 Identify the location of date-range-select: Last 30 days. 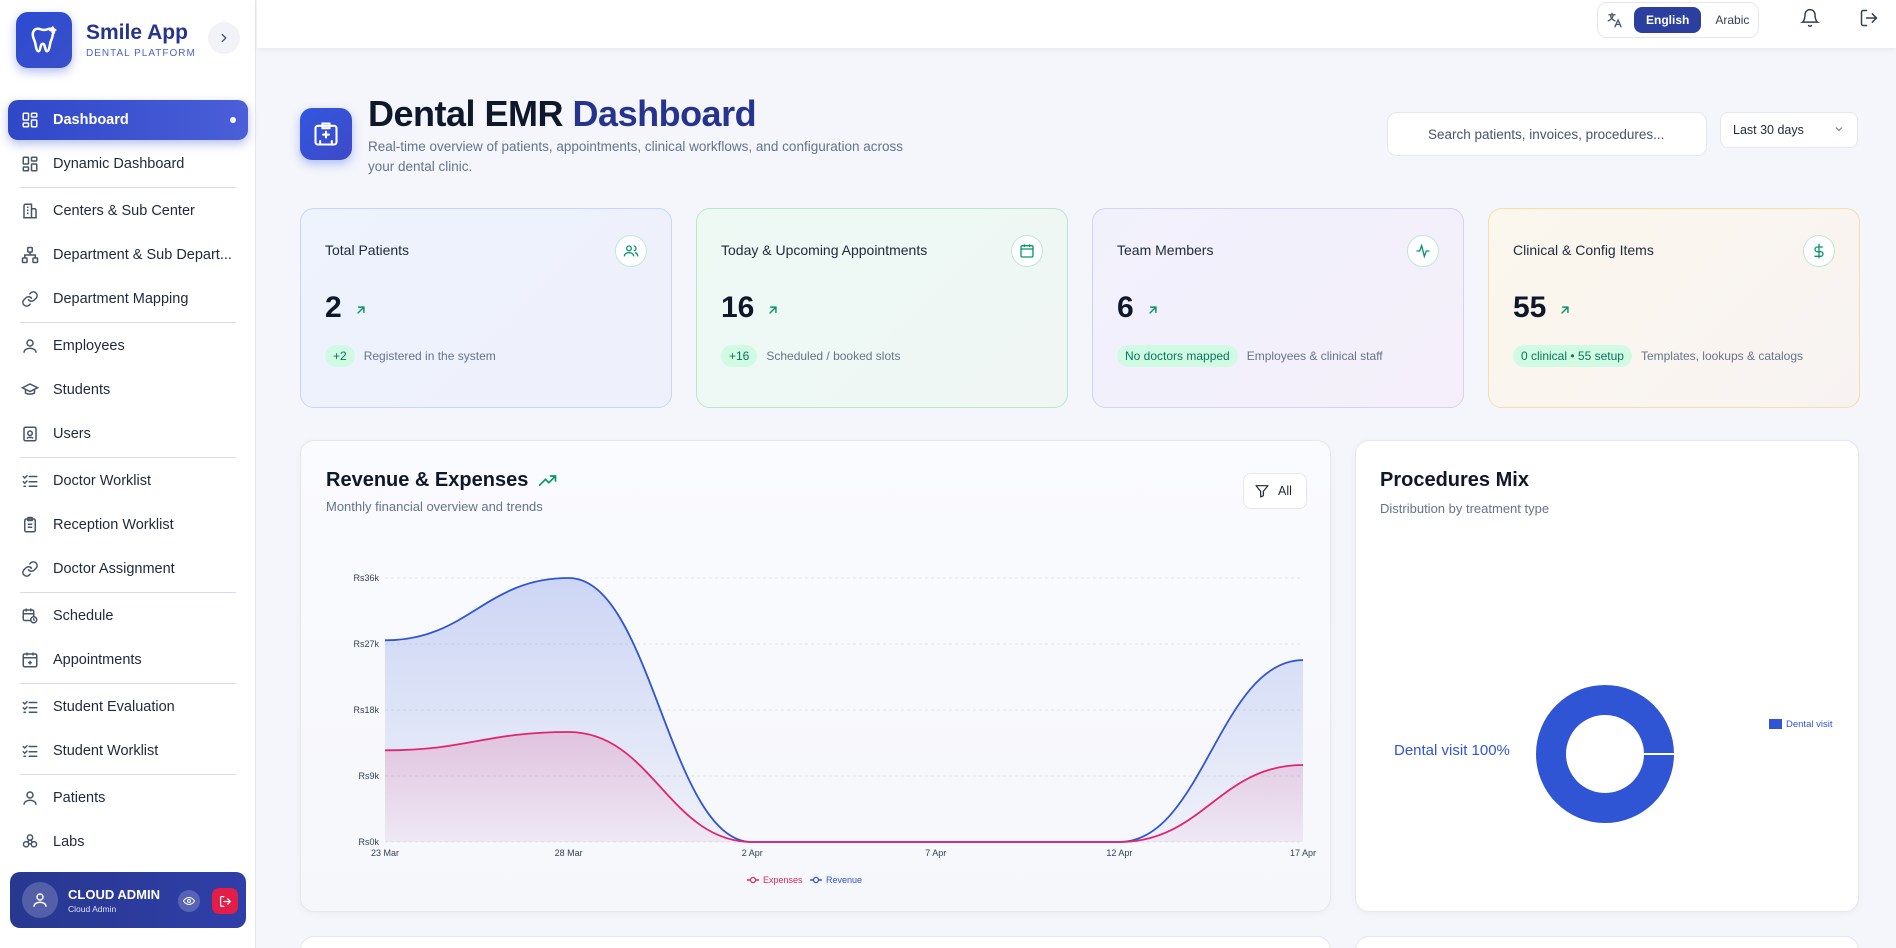
(1789, 130).